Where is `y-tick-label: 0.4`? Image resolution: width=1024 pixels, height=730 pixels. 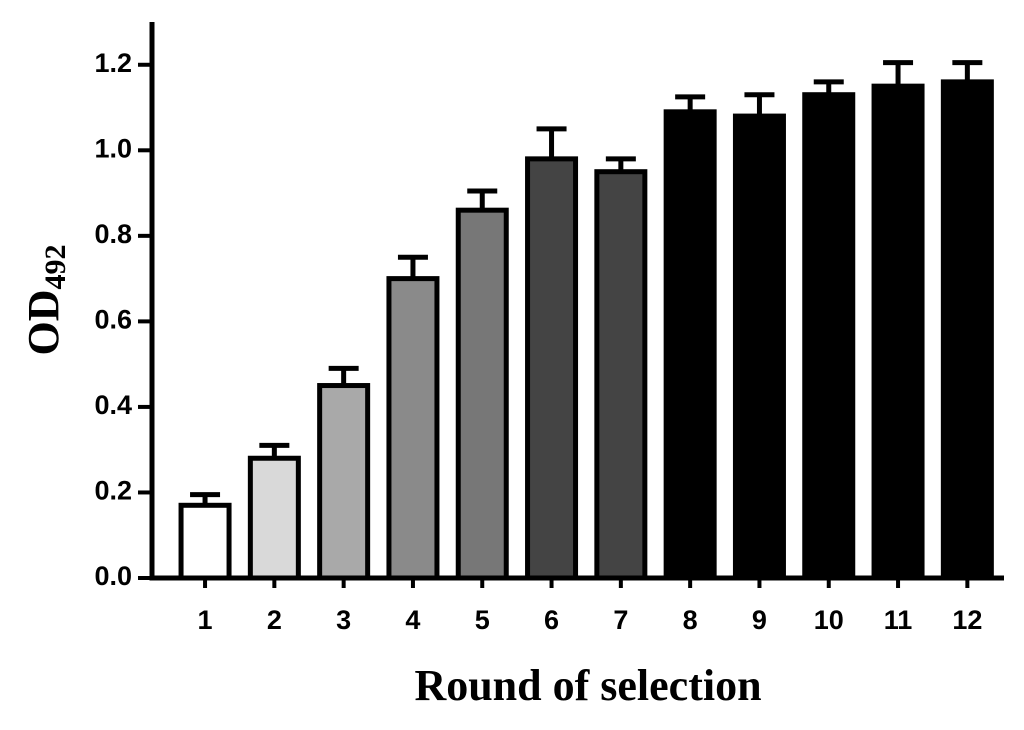
y-tick-label: 0.4 is located at coordinates (113, 405).